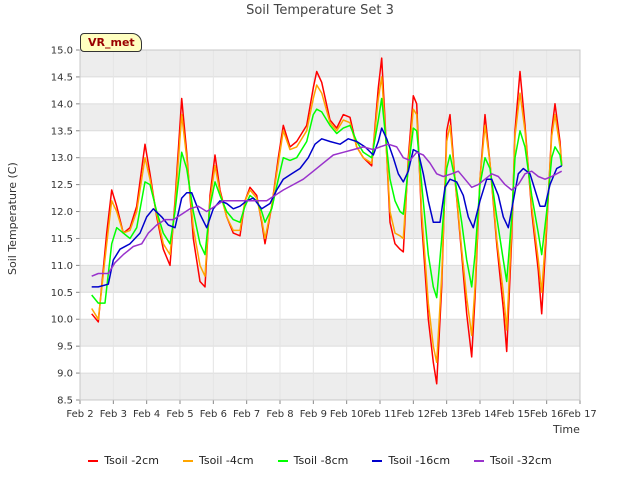 This screenshot has width=640, height=480. What do you see at coordinates (213, 414) in the screenshot?
I see `x-tick-label: Feb 6` at bounding box center [213, 414].